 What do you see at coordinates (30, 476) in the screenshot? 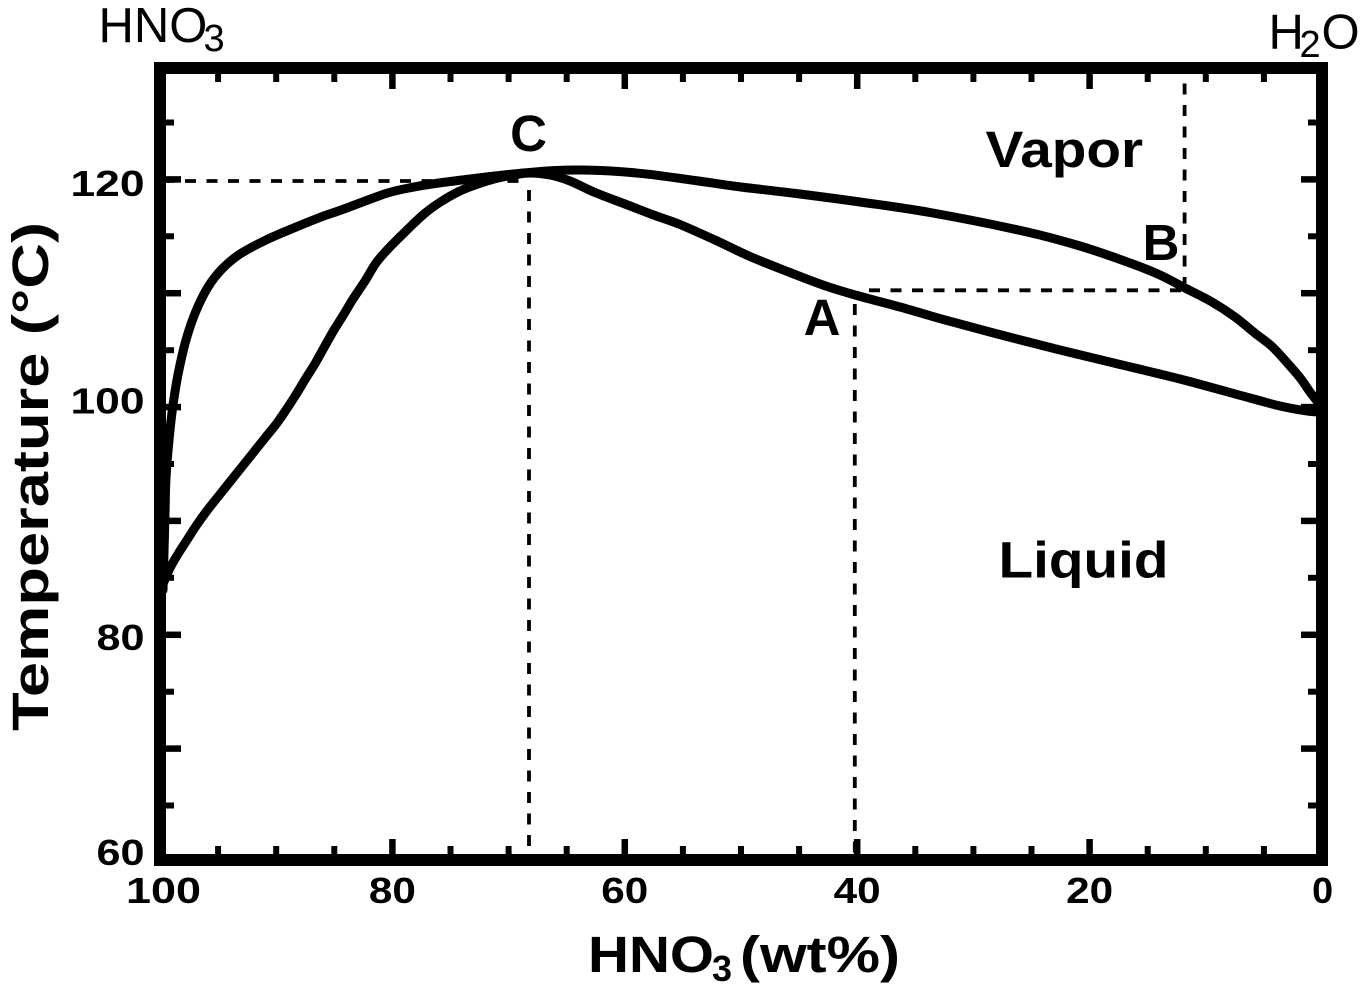
I see `svg-text: Temperature (°C)` at bounding box center [30, 476].